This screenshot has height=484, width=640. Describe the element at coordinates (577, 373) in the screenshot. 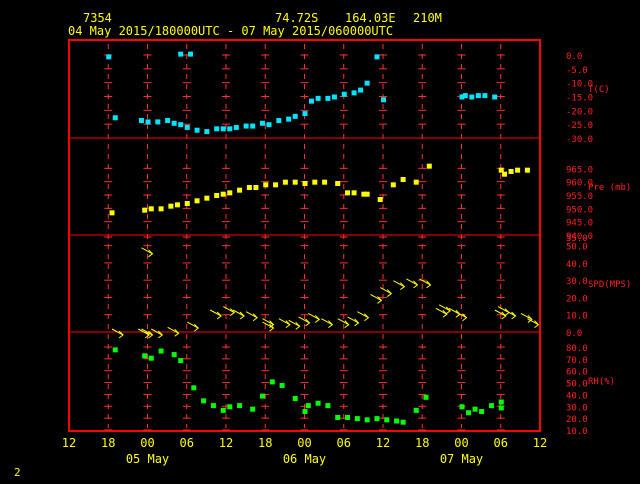

I see `y-tick-label: 60.0` at that location.